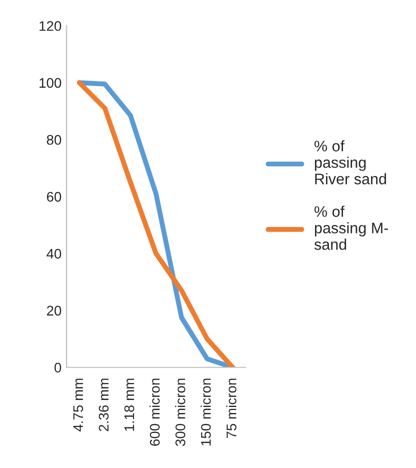 The height and width of the screenshot is (468, 416). I want to click on x-tick-label: 1.18 mm, so click(129, 404).